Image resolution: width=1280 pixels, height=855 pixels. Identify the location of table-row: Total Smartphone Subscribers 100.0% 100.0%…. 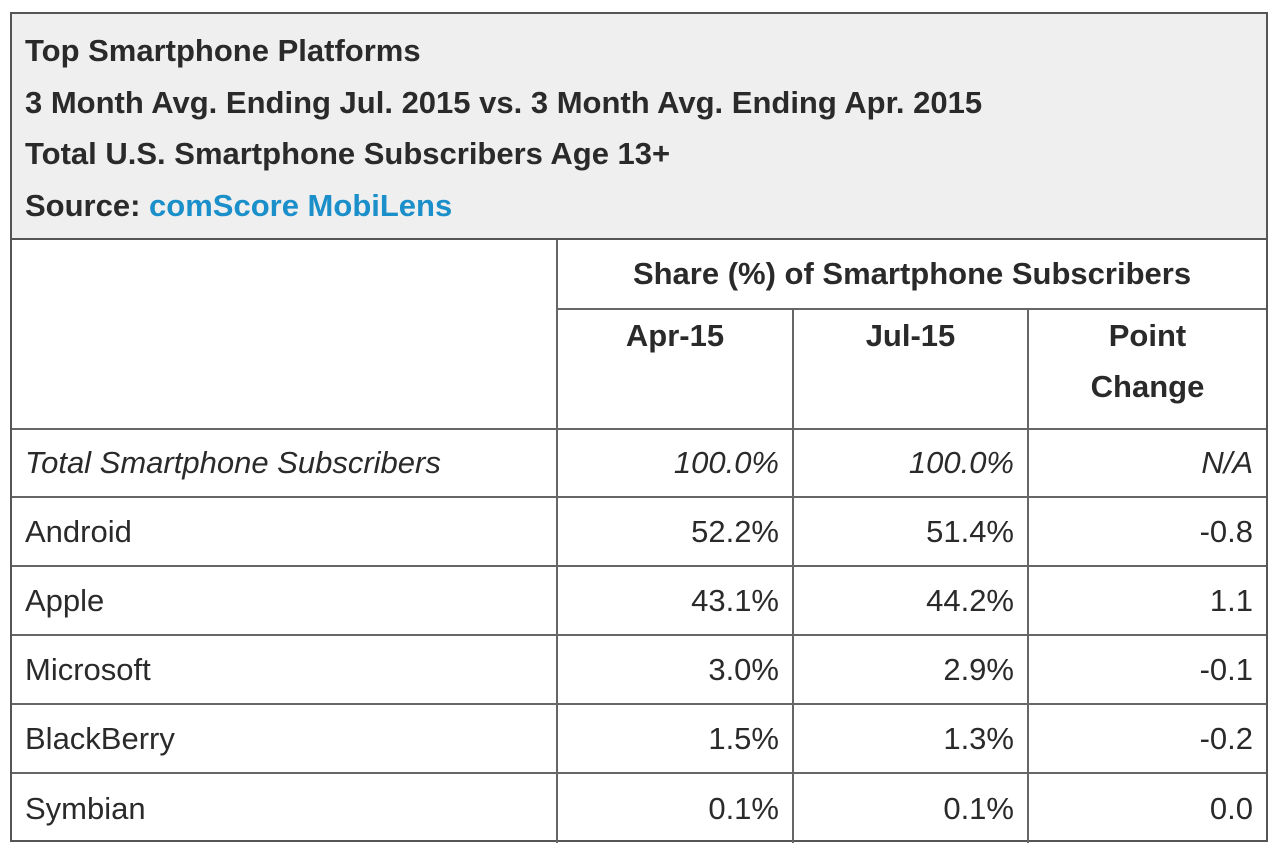
(639, 464).